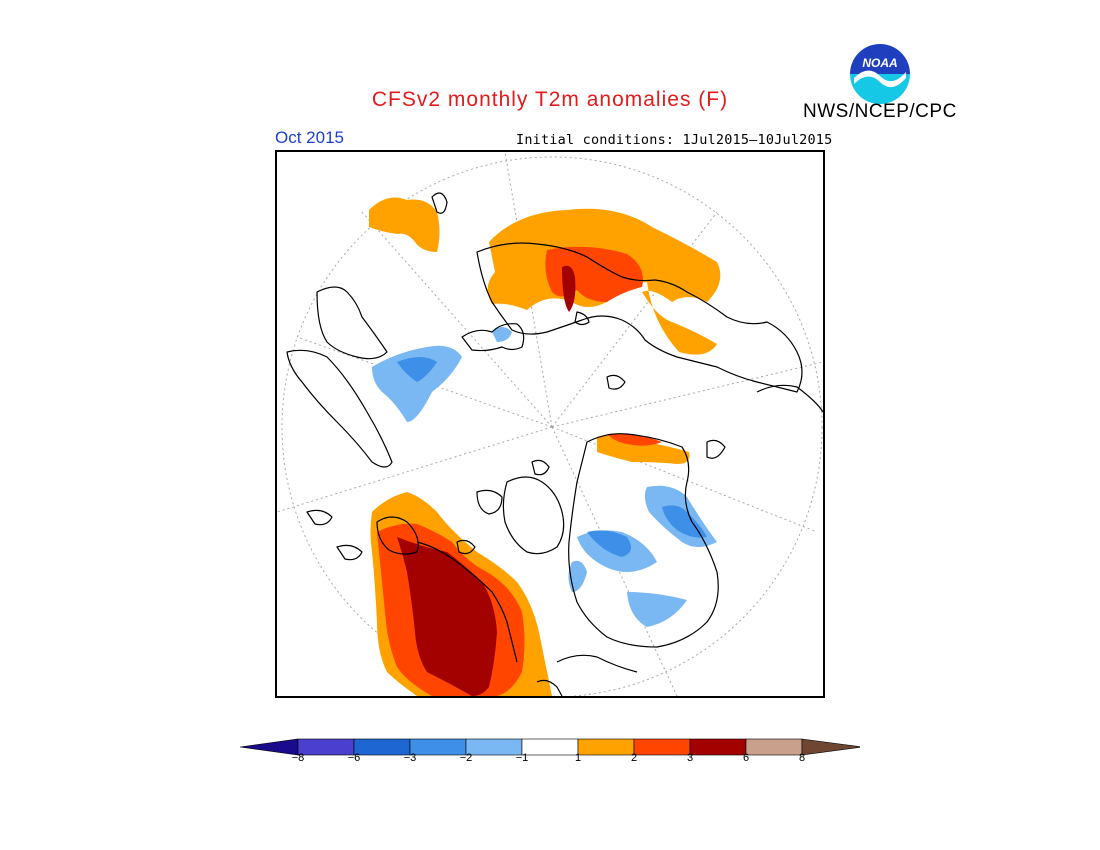  Describe the element at coordinates (298, 758) in the screenshot. I see `colorbar-tick-label: −8` at that location.